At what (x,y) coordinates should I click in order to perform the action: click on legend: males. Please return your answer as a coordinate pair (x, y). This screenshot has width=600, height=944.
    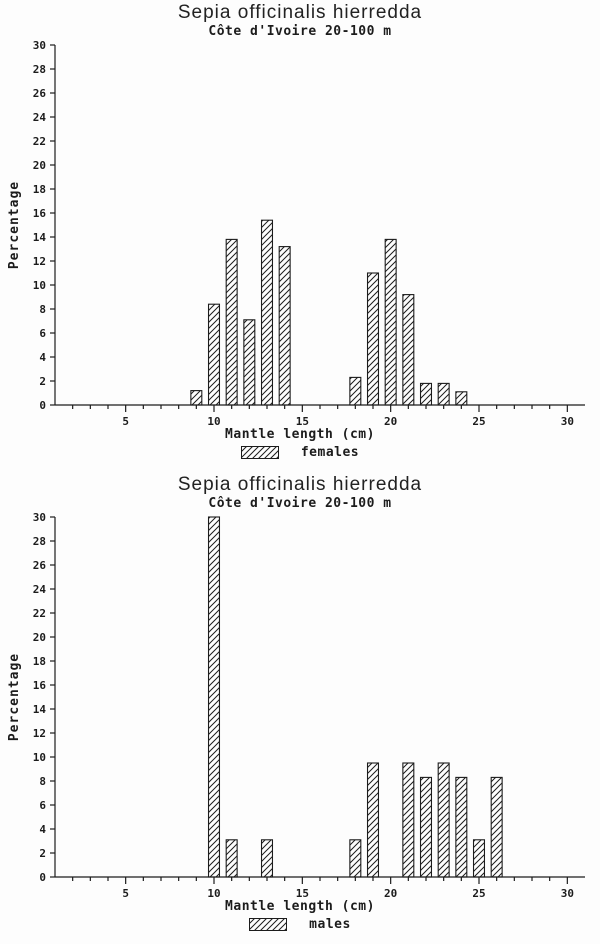
    Looking at the image, I should click on (300, 924).